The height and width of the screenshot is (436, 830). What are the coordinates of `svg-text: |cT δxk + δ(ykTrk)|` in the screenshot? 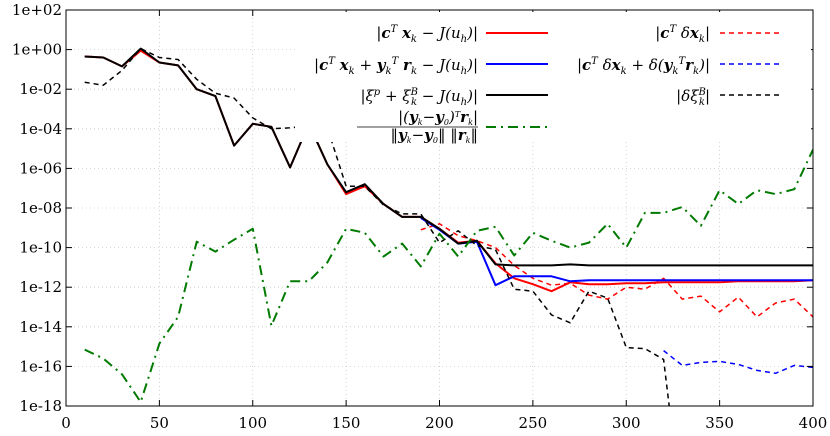 It's located at (643, 66).